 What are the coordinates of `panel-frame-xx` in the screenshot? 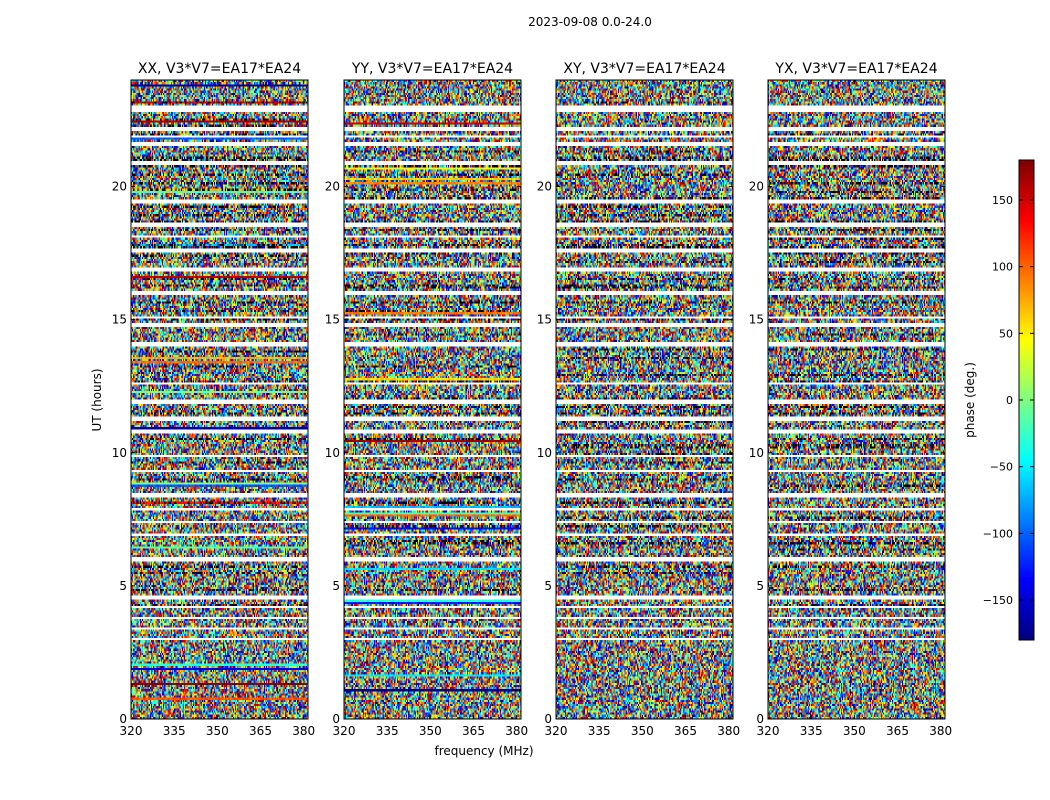 It's located at (219, 399).